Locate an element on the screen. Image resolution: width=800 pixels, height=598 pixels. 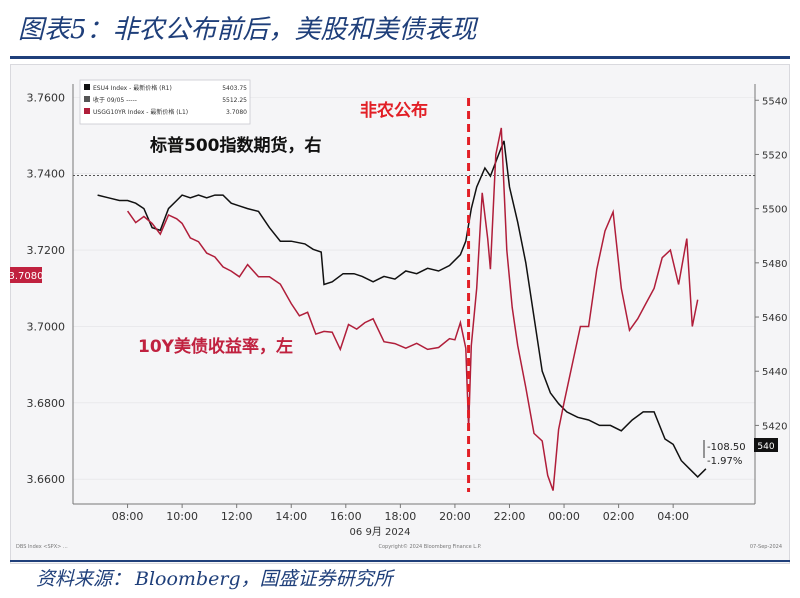
right-axis-tick-label: 5440 is located at coordinates (774, 372).